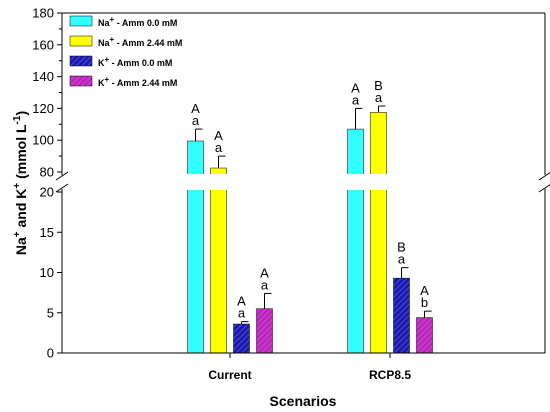  I want to click on y-tick-label: 80, so click(47, 172).